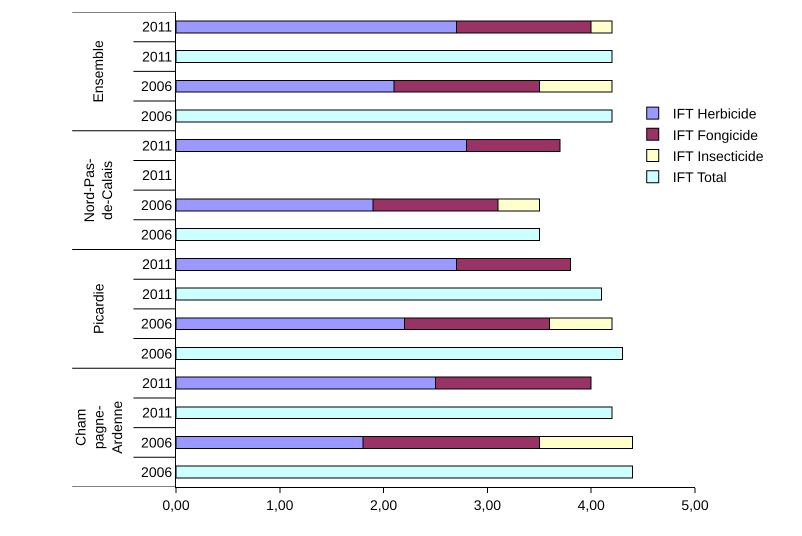  What do you see at coordinates (699, 177) in the screenshot?
I see `legend-label: IFT Total` at bounding box center [699, 177].